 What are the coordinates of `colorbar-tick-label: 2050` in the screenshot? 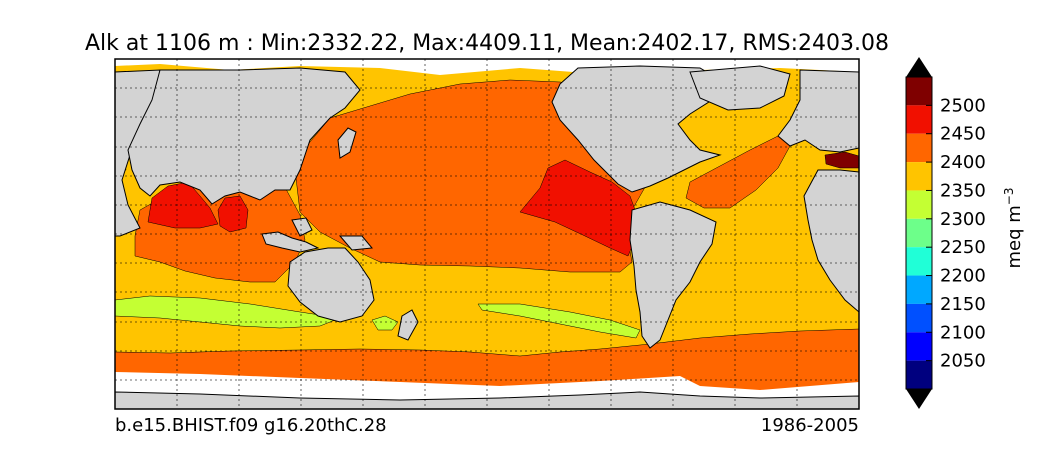 It's located at (963, 361).